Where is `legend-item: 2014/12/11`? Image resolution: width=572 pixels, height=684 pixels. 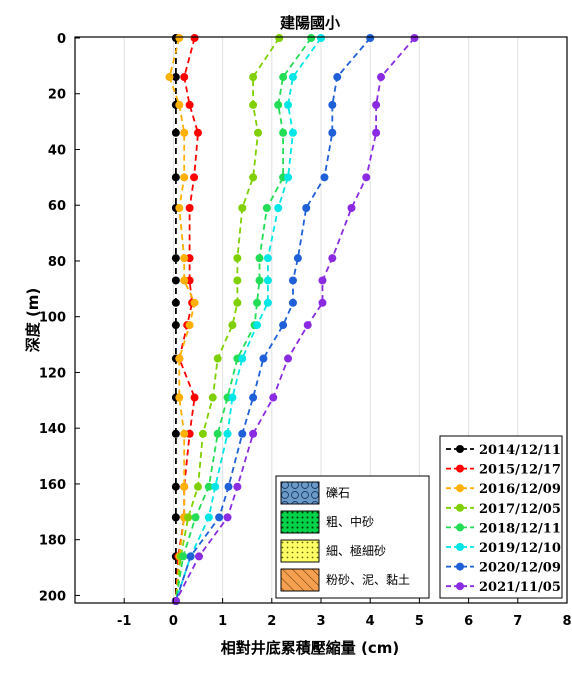
legend-item: 2014/12/11 is located at coordinates (503, 450).